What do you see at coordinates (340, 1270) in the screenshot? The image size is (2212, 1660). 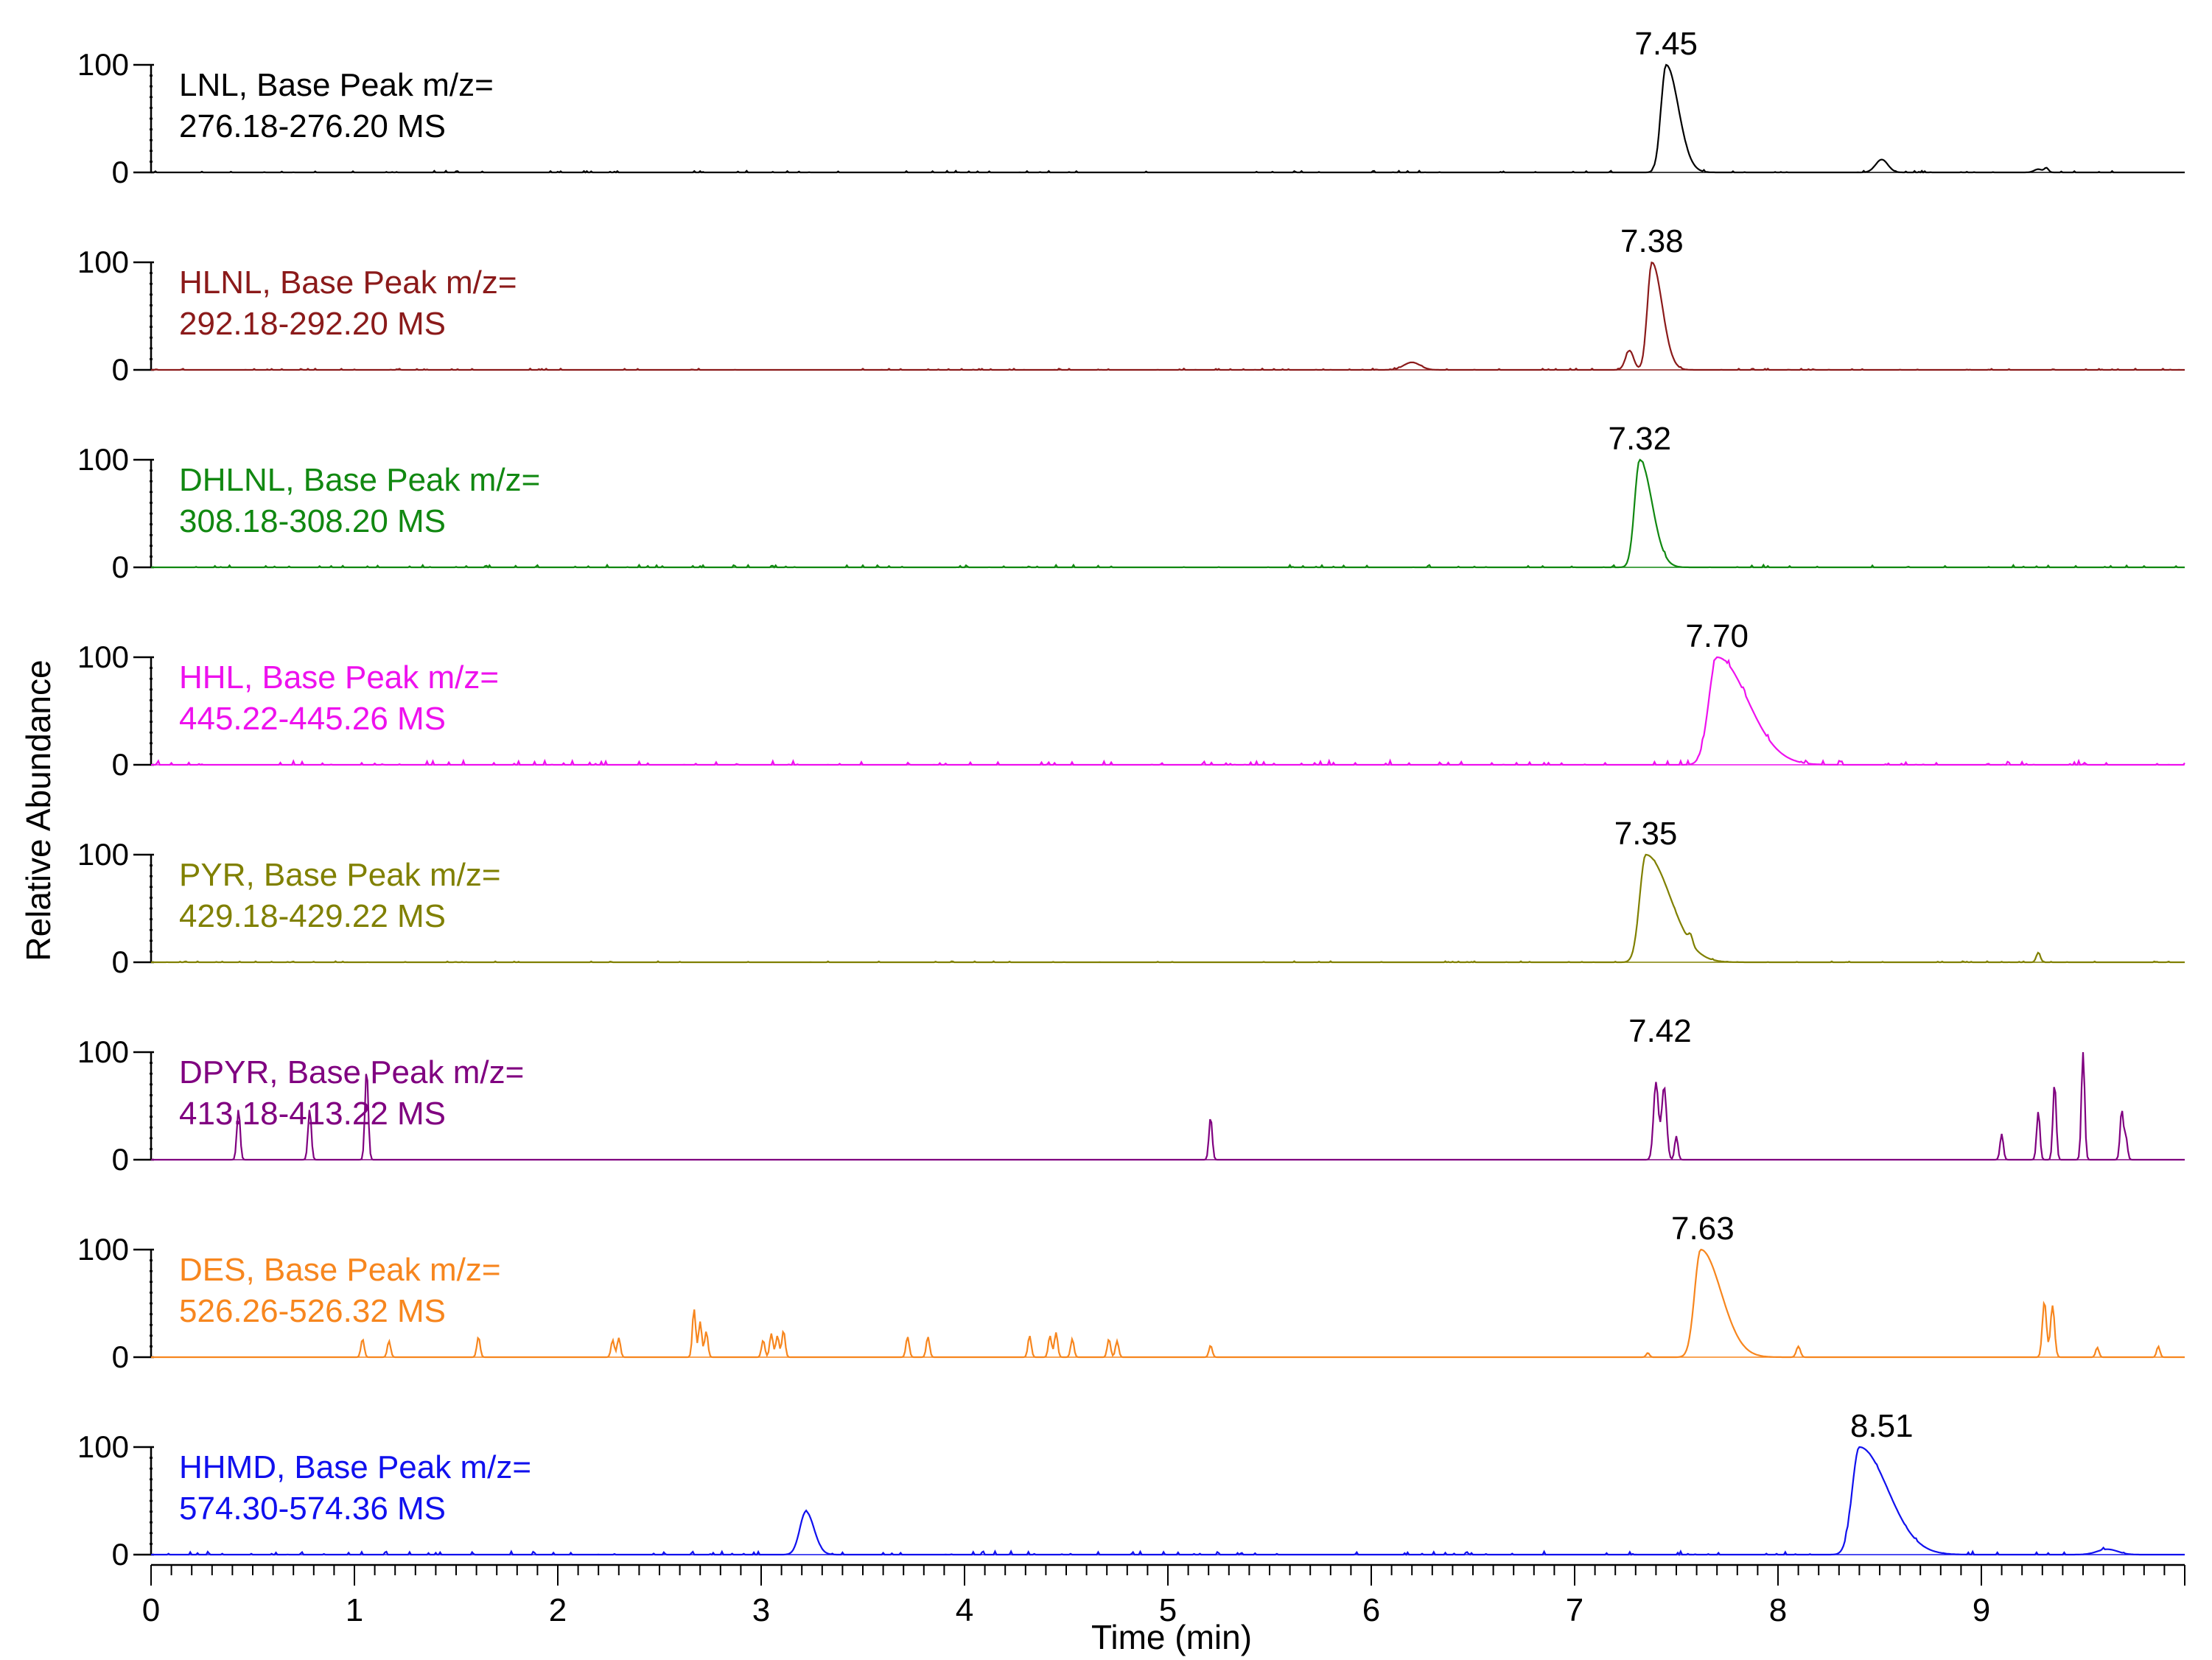 I see `trace-label-line1: DES, Base Peak m/z=` at bounding box center [340, 1270].